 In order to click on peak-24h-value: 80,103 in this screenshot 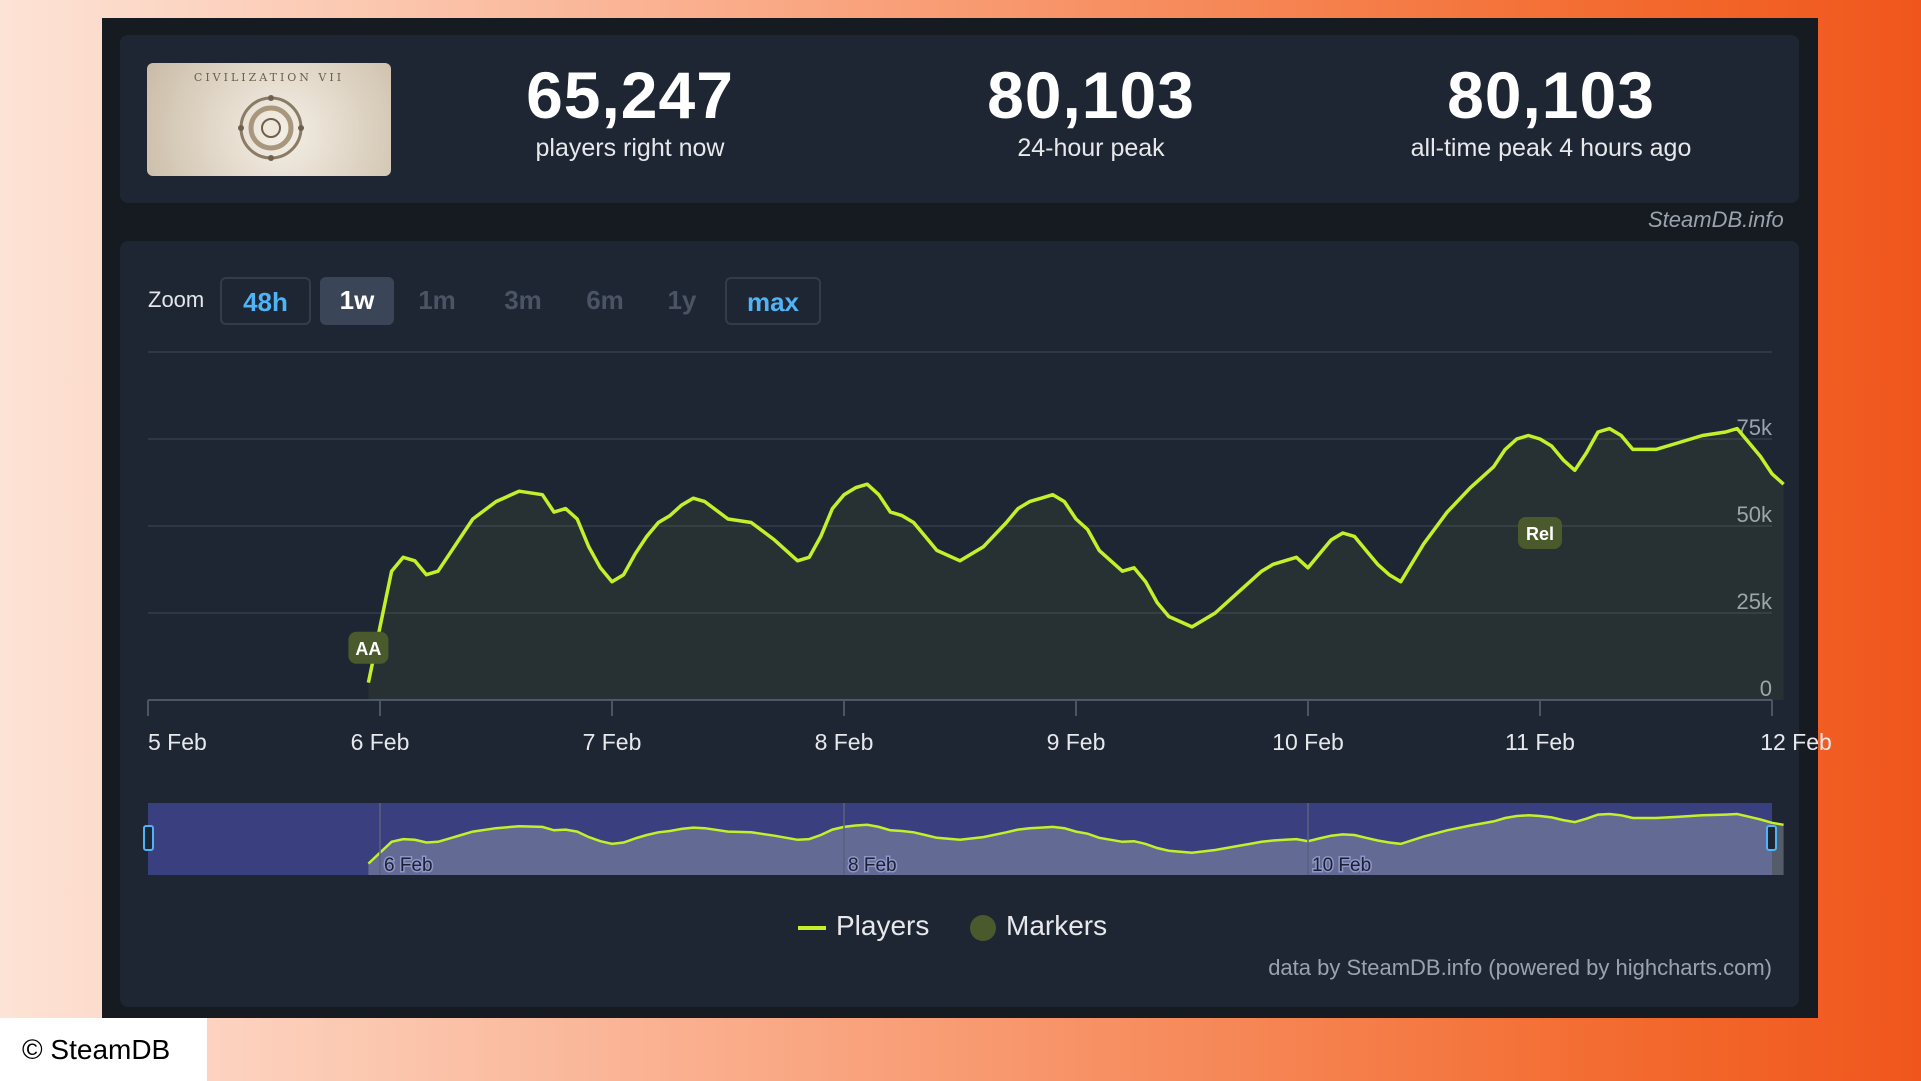, I will do `click(1091, 95)`.